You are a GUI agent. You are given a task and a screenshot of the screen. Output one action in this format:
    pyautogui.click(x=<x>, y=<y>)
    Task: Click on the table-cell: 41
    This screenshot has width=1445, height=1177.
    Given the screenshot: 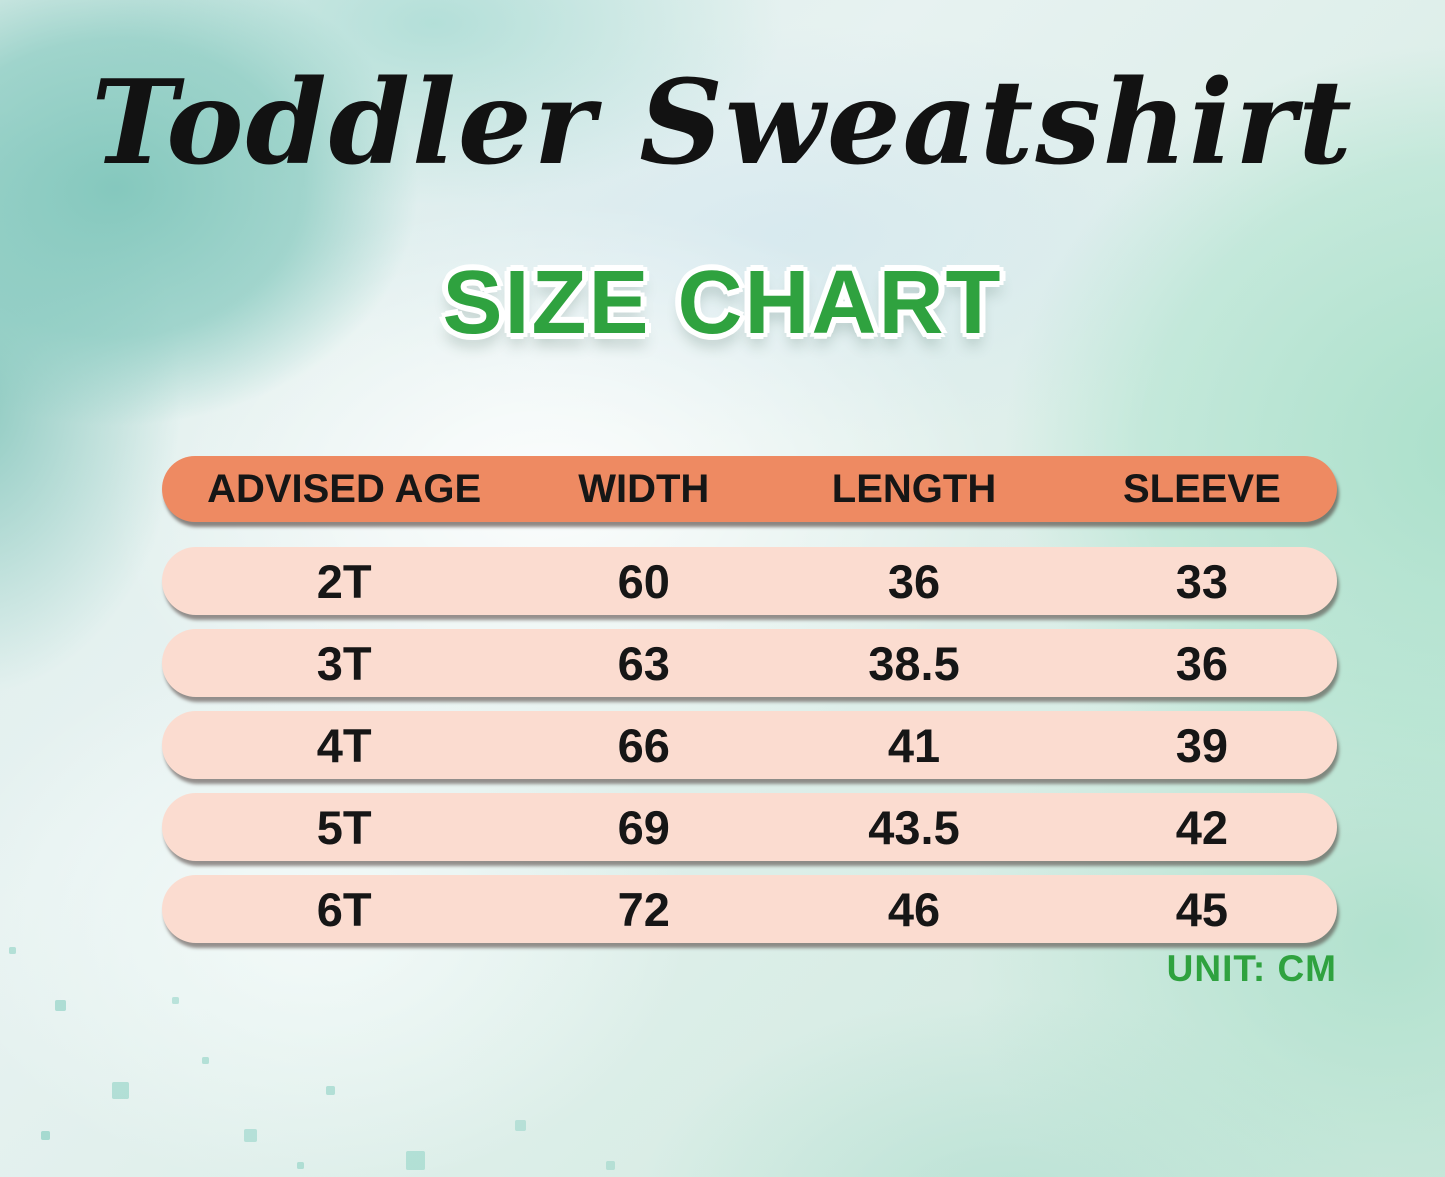 What is the action you would take?
    pyautogui.click(x=914, y=745)
    